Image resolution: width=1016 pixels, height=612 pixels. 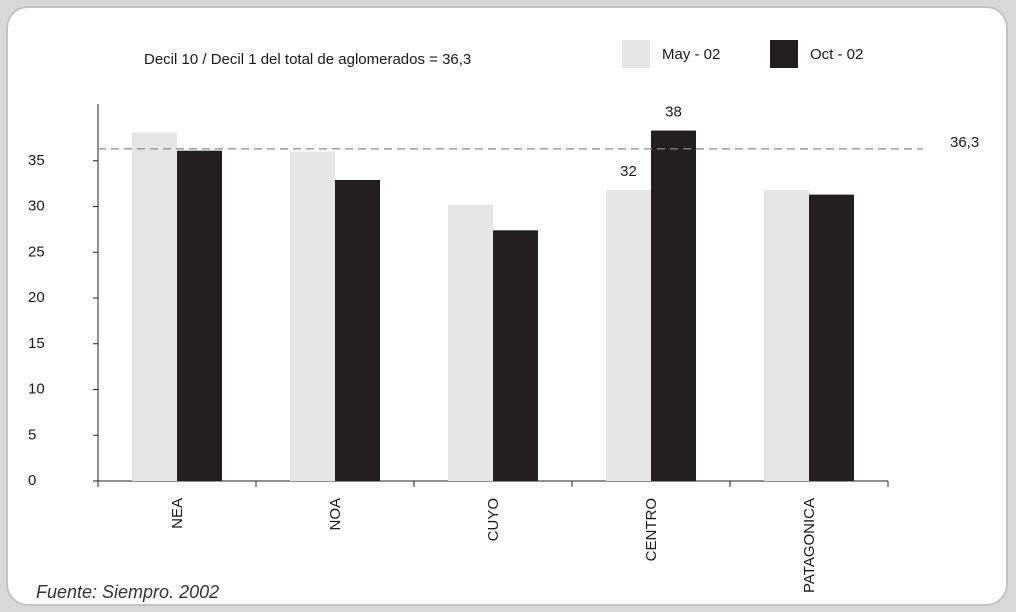 What do you see at coordinates (32, 434) in the screenshot?
I see `y-tick-label: 5` at bounding box center [32, 434].